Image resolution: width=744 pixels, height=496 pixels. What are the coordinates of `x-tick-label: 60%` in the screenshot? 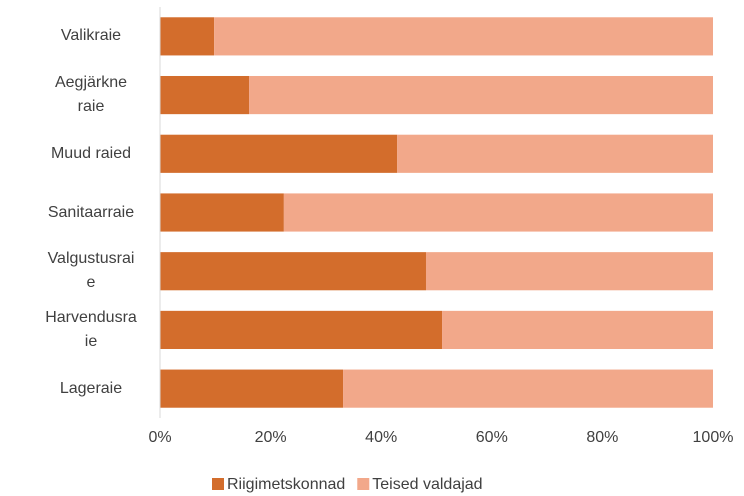 It's located at (492, 437).